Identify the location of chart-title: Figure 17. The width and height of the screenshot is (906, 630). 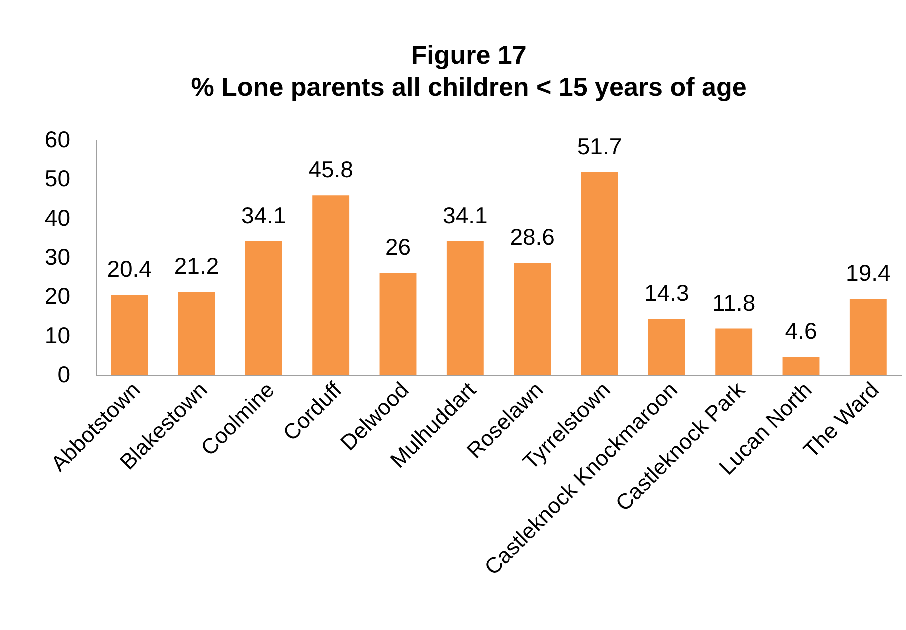
(469, 55).